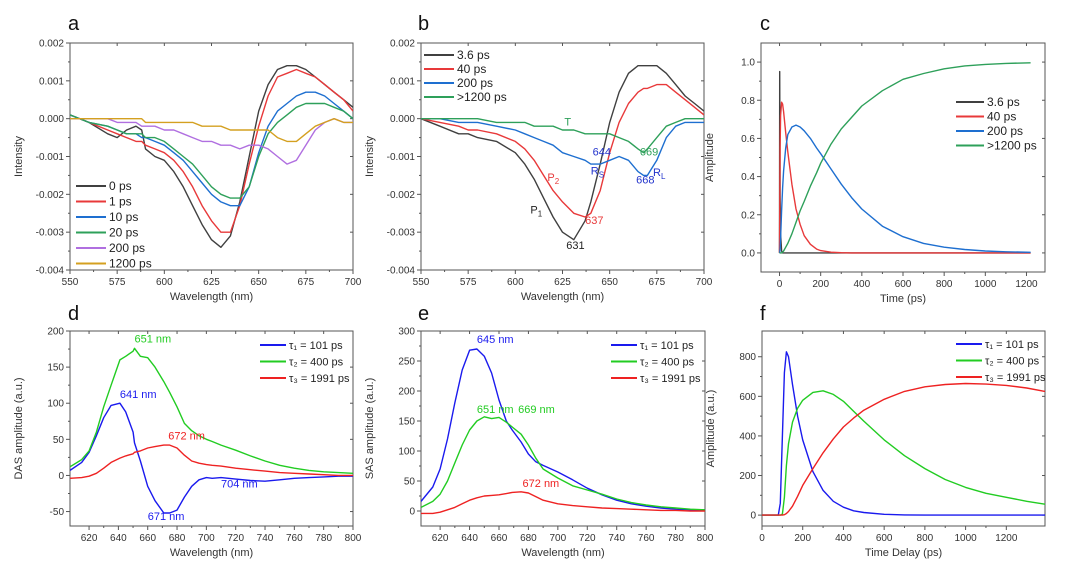  What do you see at coordinates (406, 452) in the screenshot?
I see `y-tick-label: 100` at bounding box center [406, 452].